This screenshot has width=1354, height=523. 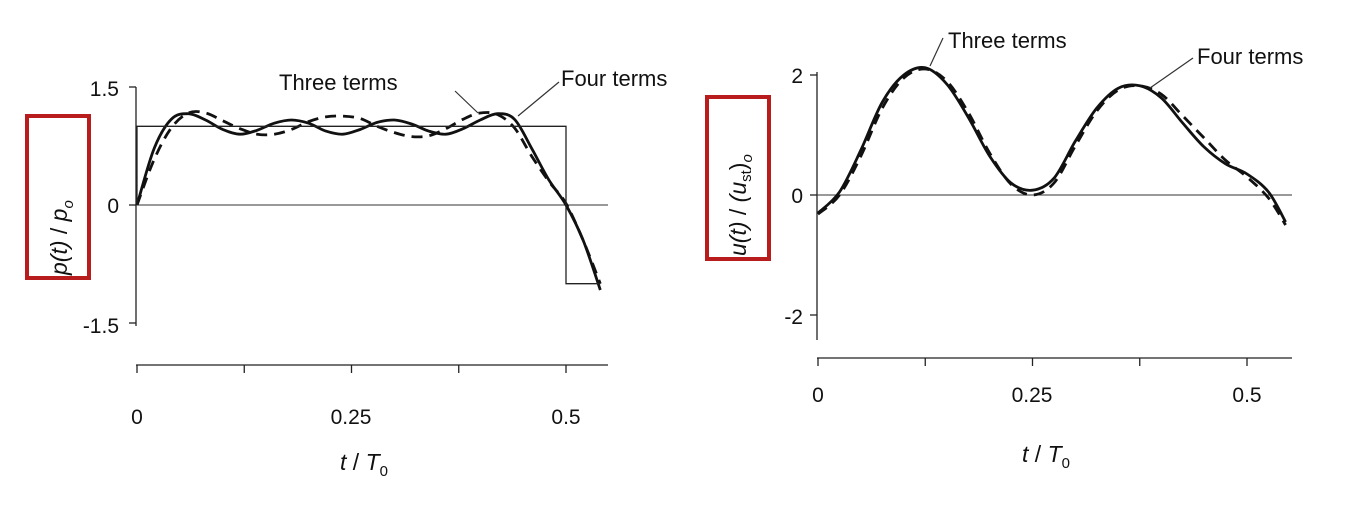 I want to click on y-axis-title: p(t) / po, so click(x=61, y=238).